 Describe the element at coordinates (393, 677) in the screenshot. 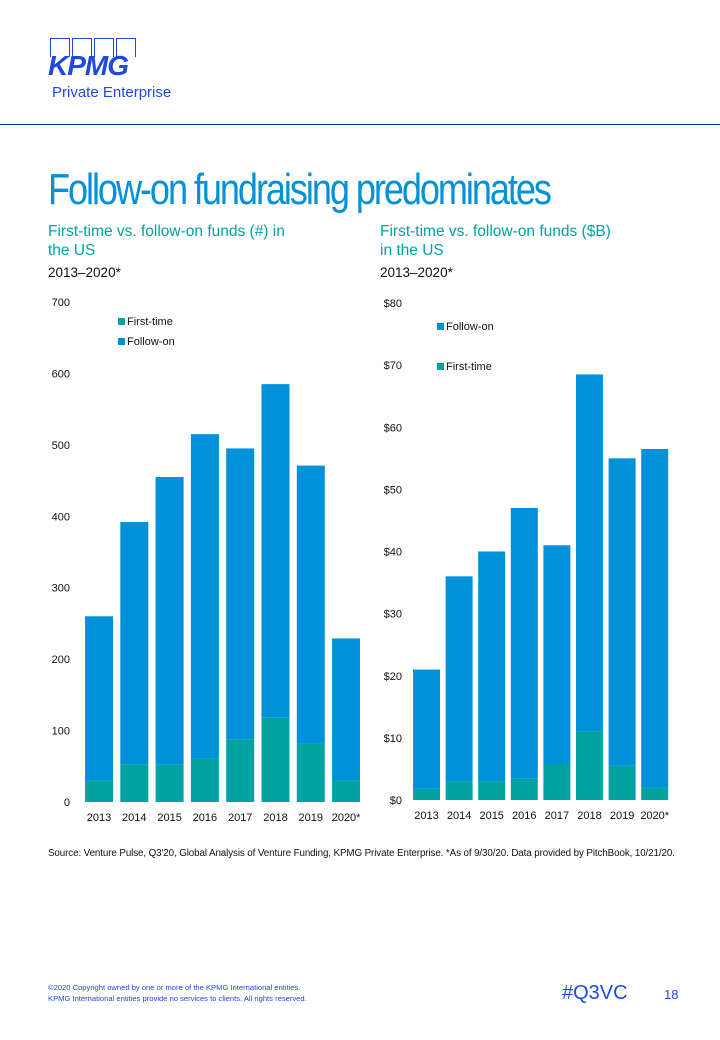

I see `y-tick-label: $20` at that location.